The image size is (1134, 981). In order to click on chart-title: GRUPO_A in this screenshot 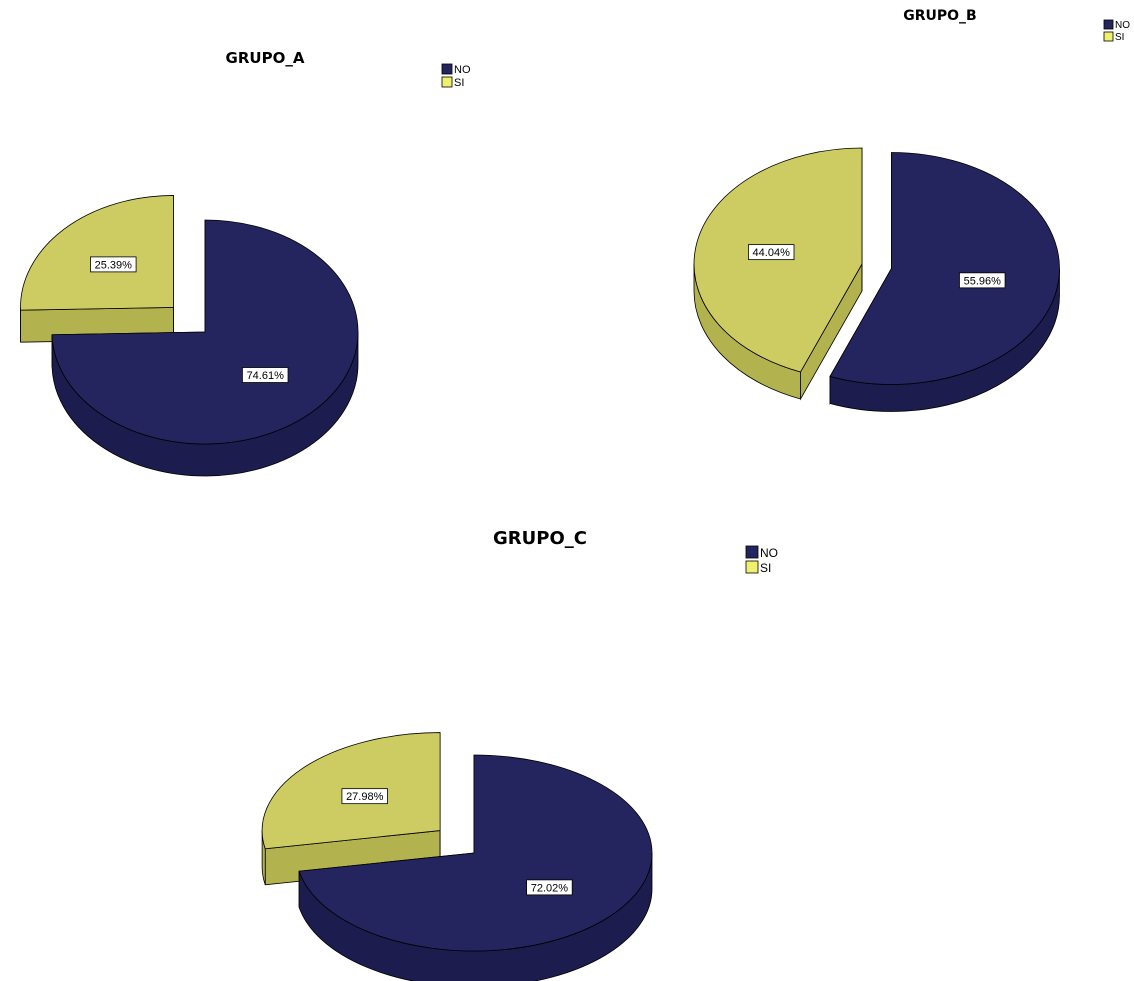, I will do `click(265, 58)`.